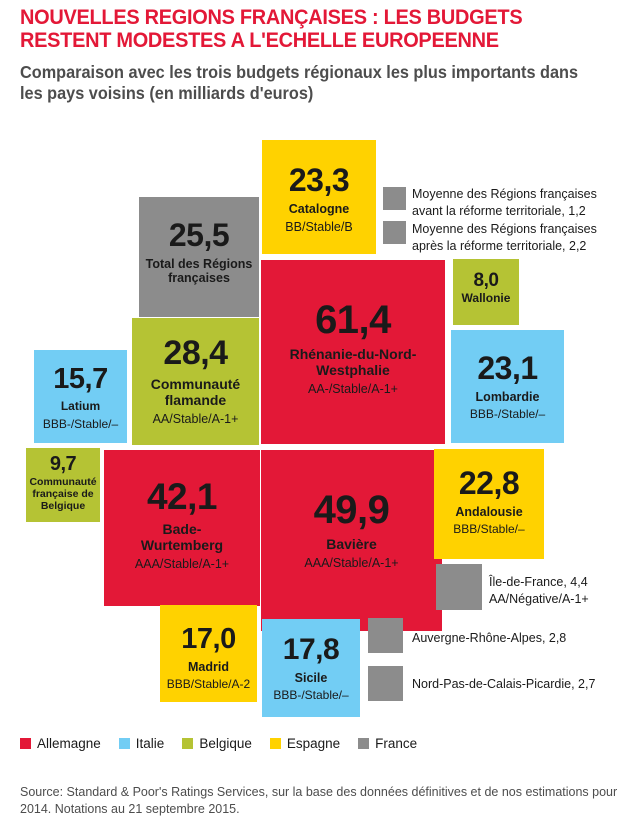  What do you see at coordinates (311, 668) in the screenshot?
I see `region-box: 17,8 Sicile BBB-/Stable/–` at bounding box center [311, 668].